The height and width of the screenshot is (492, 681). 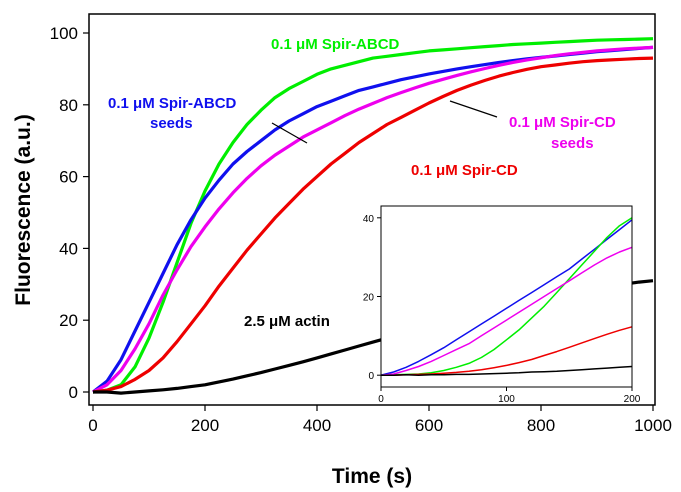 I want to click on x-tick-label: 600, so click(x=429, y=425).